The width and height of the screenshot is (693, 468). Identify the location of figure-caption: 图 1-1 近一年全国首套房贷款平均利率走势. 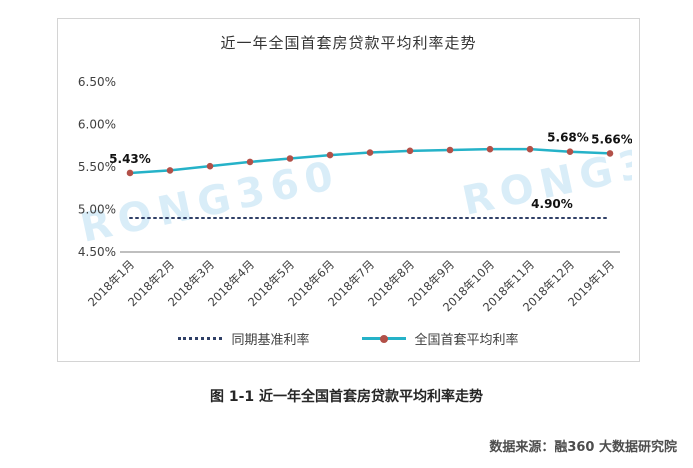
(346, 397).